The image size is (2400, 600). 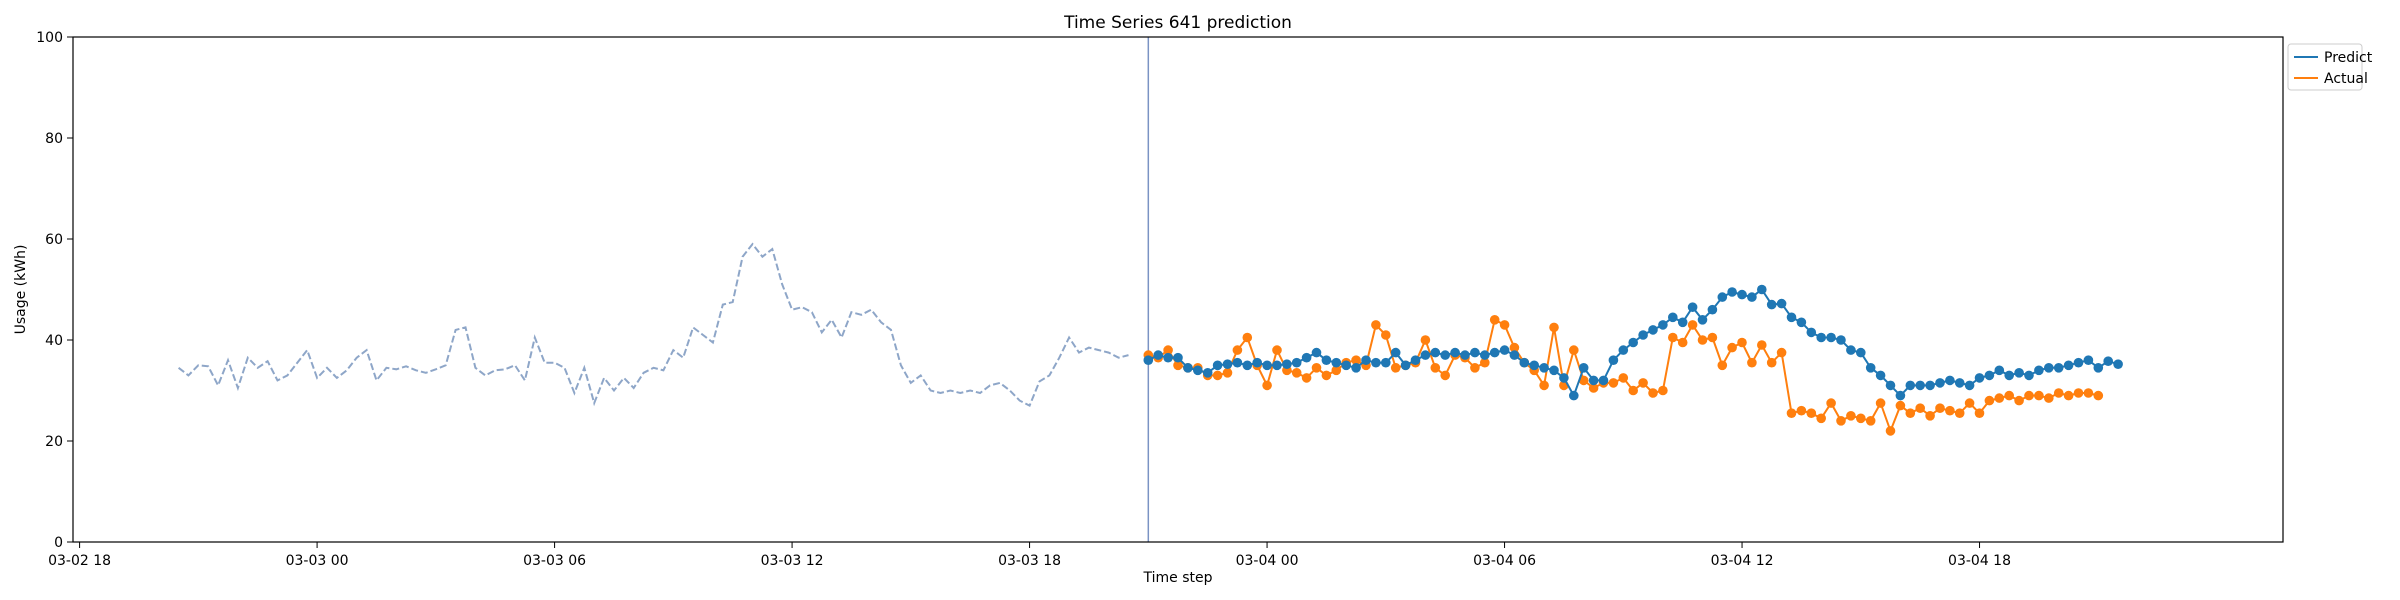 I want to click on y-tick-label: 100, so click(x=49, y=38).